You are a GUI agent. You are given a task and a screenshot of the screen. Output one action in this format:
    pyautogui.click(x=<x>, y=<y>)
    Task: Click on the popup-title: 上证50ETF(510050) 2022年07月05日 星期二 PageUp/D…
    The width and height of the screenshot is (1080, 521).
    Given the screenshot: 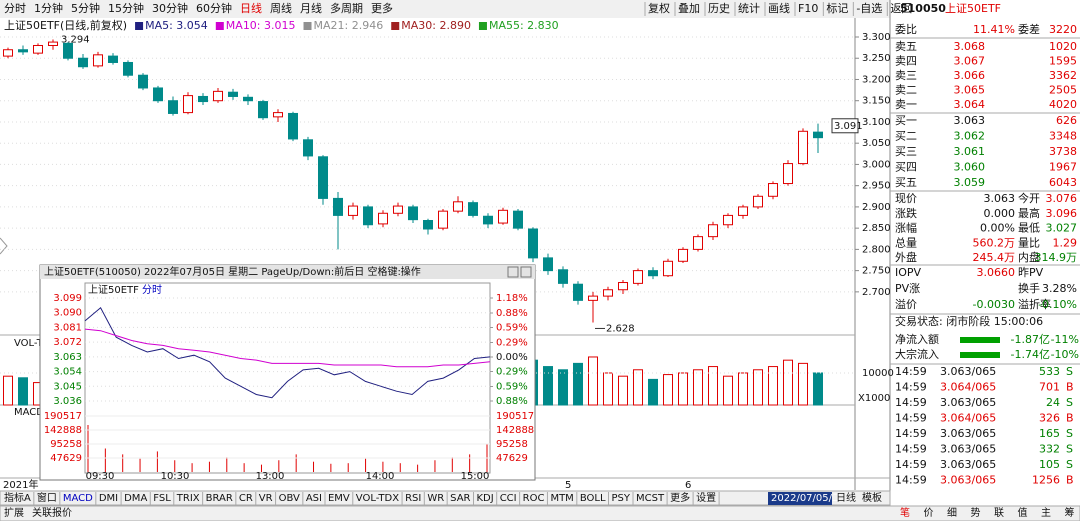 What is the action you would take?
    pyautogui.click(x=232, y=271)
    